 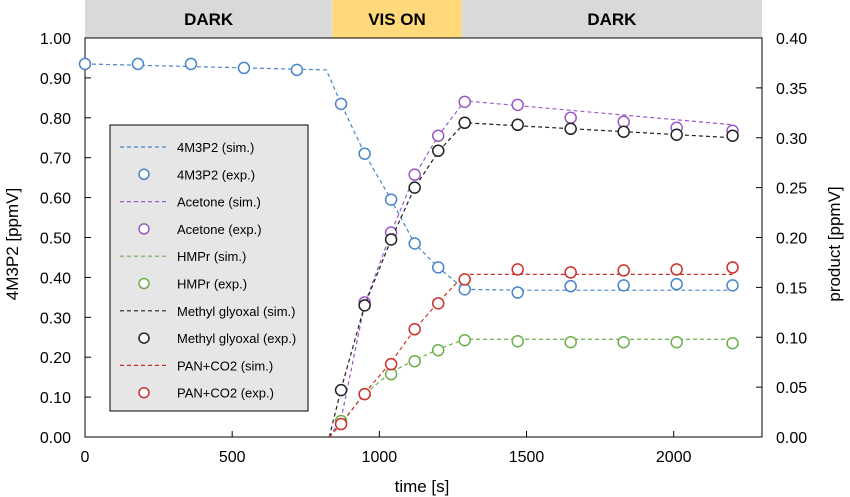 I want to click on y-tick-label: 1.00, so click(x=55, y=39).